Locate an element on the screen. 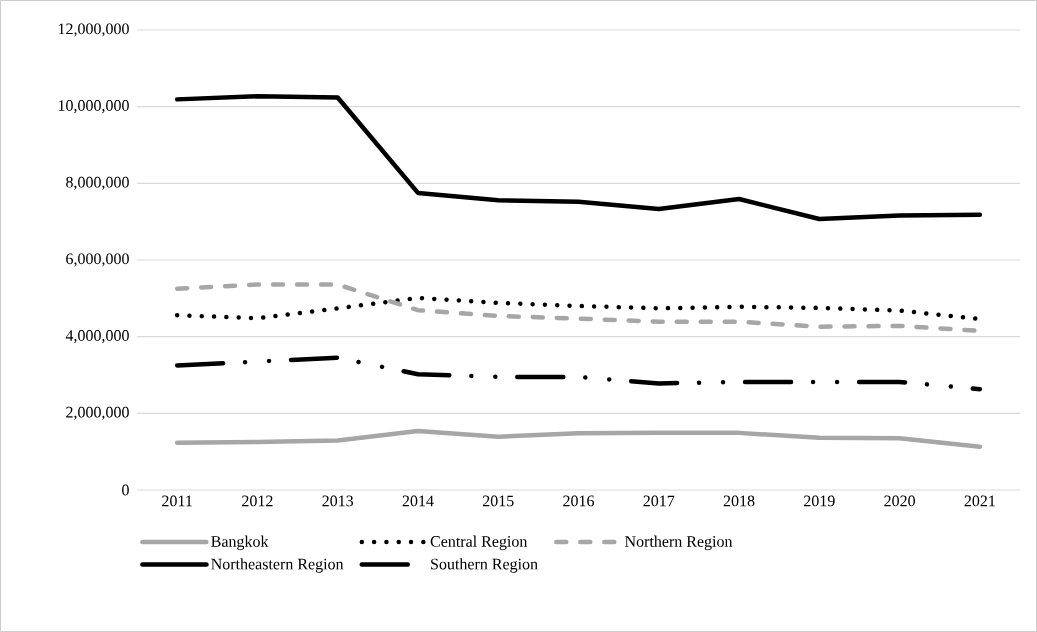 Image resolution: width=1037 pixels, height=632 pixels. legend-label: Bangkok is located at coordinates (240, 543).